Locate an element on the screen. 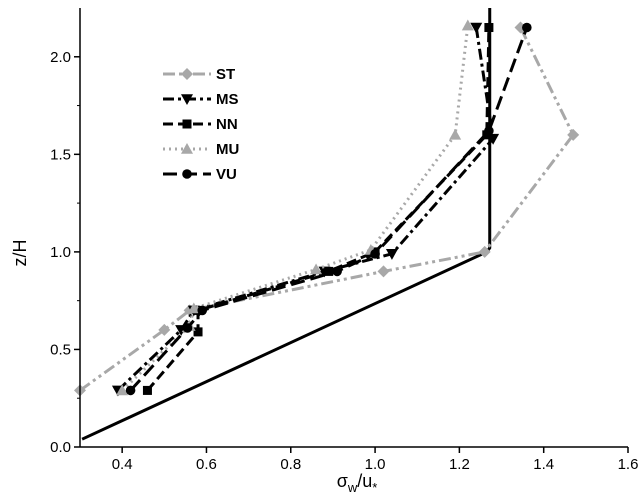 The height and width of the screenshot is (503, 638). y-tick-label: 0.0 is located at coordinates (60, 447).